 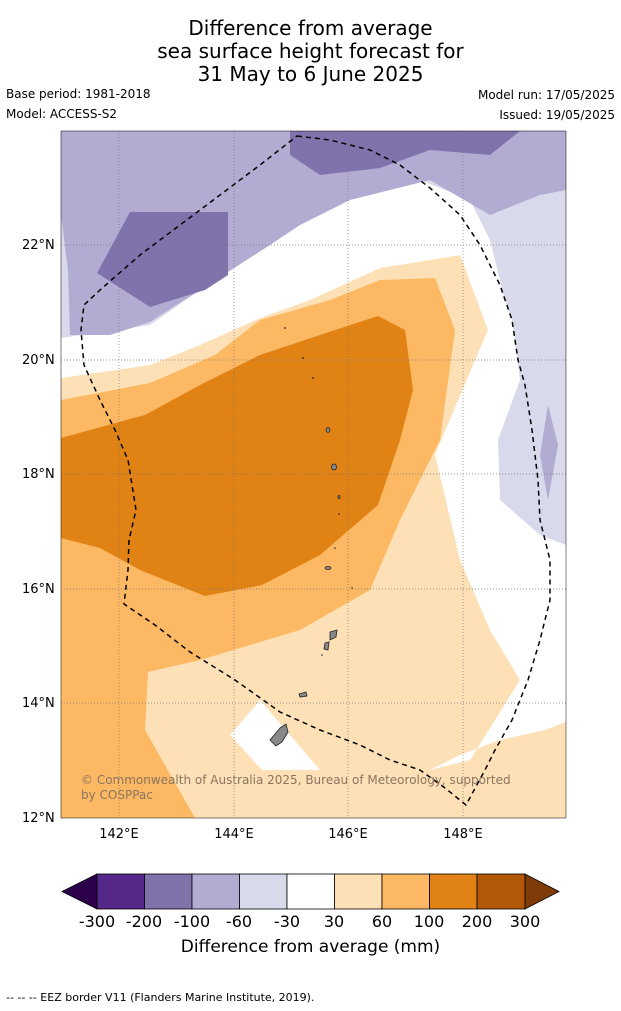 What do you see at coordinates (310, 28) in the screenshot?
I see `map-title-line-1: Difference from average` at bounding box center [310, 28].